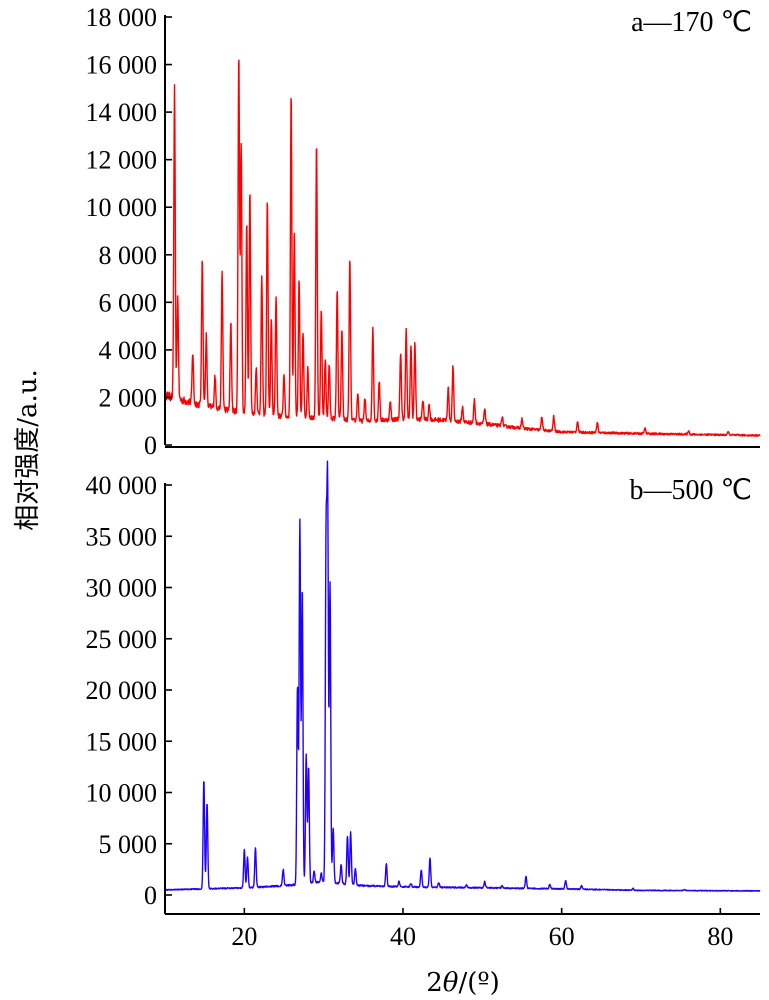 The image size is (769, 1000). I want to click on y-tick-label-a: 18 000, so click(122, 17).